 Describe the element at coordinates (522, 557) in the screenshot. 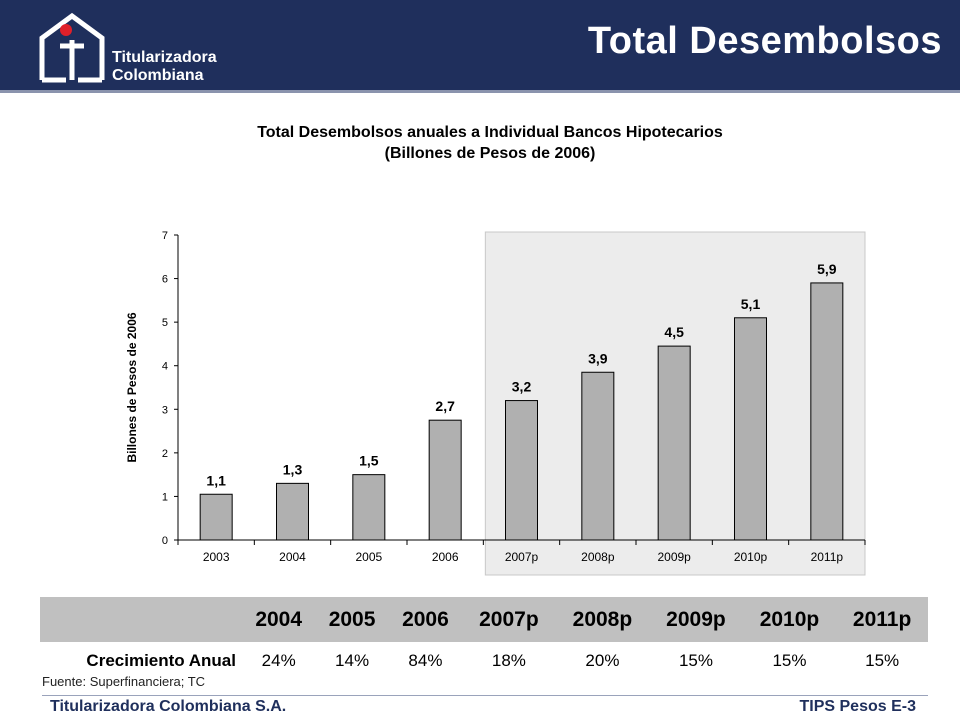

I see `x-tick-label-2007p: 2007p` at that location.